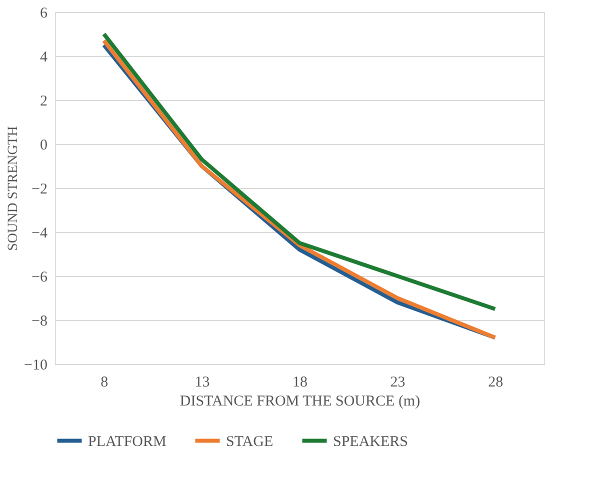 The image size is (589, 492). Describe the element at coordinates (44, 102) in the screenshot. I see `y-tick-label: 2` at that location.